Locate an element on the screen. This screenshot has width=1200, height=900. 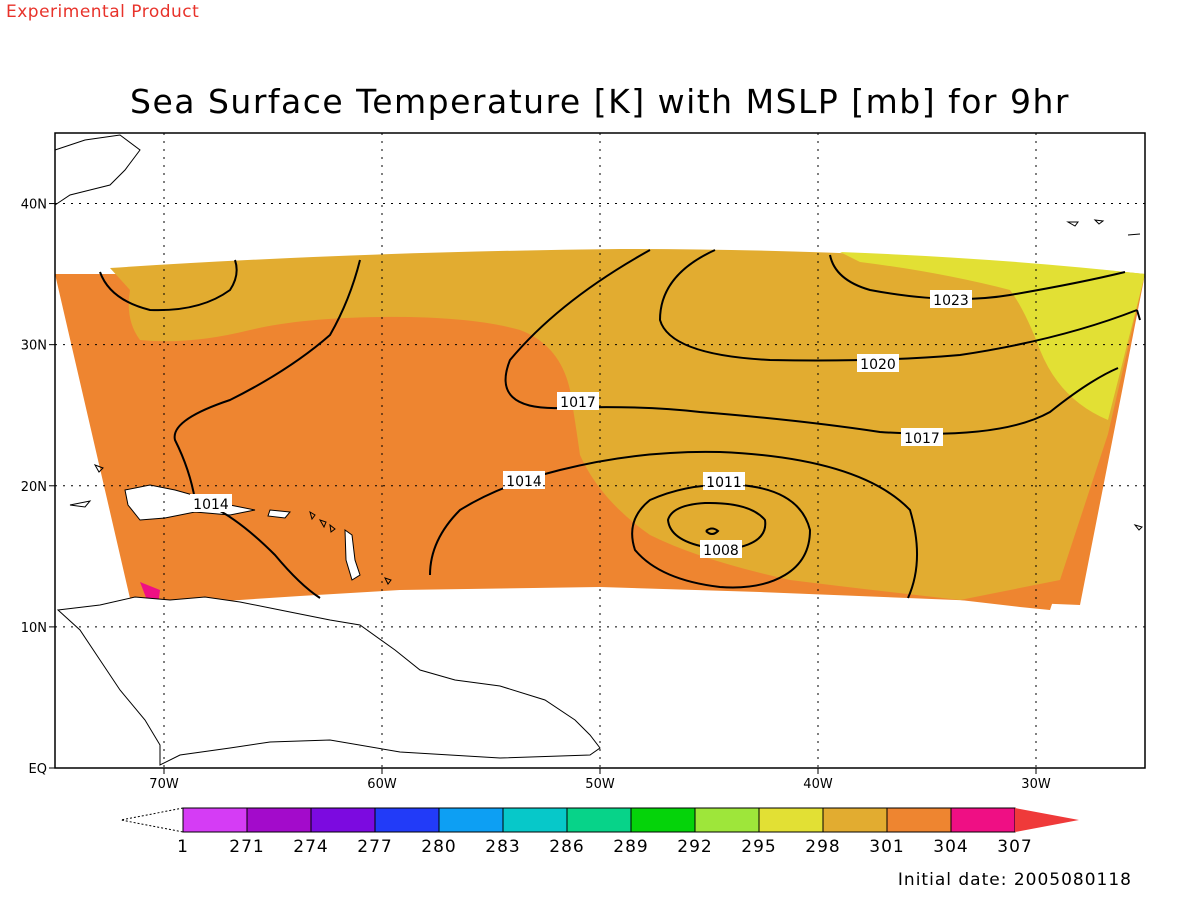
lat-tick-label: 10N is located at coordinates (34, 628).